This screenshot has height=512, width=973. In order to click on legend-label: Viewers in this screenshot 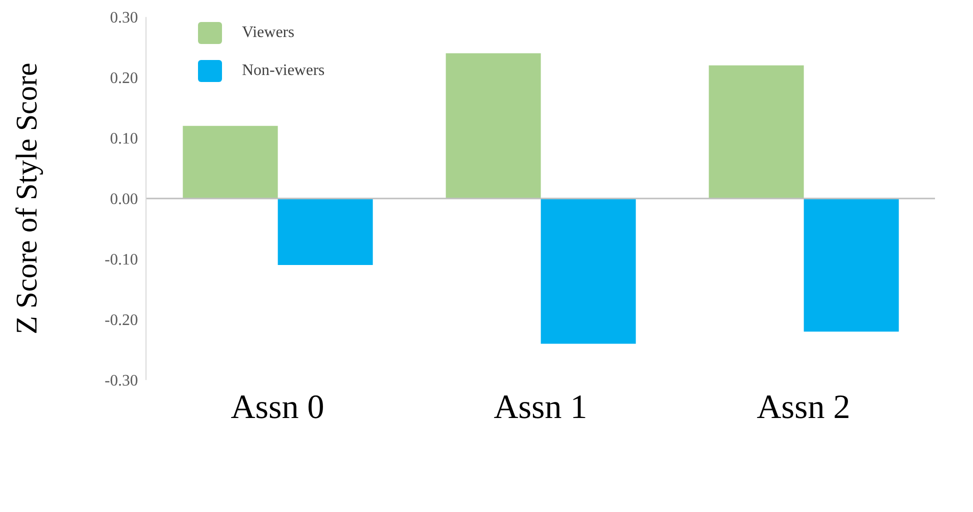, I will do `click(268, 33)`.